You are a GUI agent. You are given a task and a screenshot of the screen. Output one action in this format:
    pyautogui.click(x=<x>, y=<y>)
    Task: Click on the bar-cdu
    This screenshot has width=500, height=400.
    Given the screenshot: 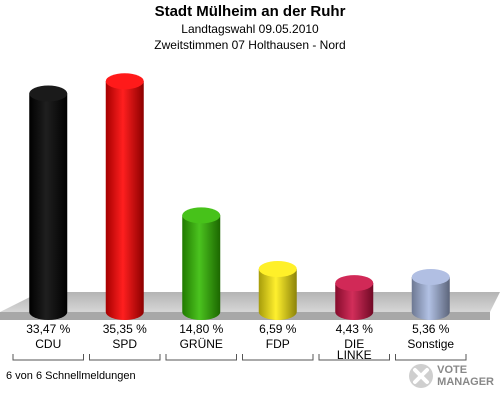 What is the action you would take?
    pyautogui.click(x=48, y=206)
    